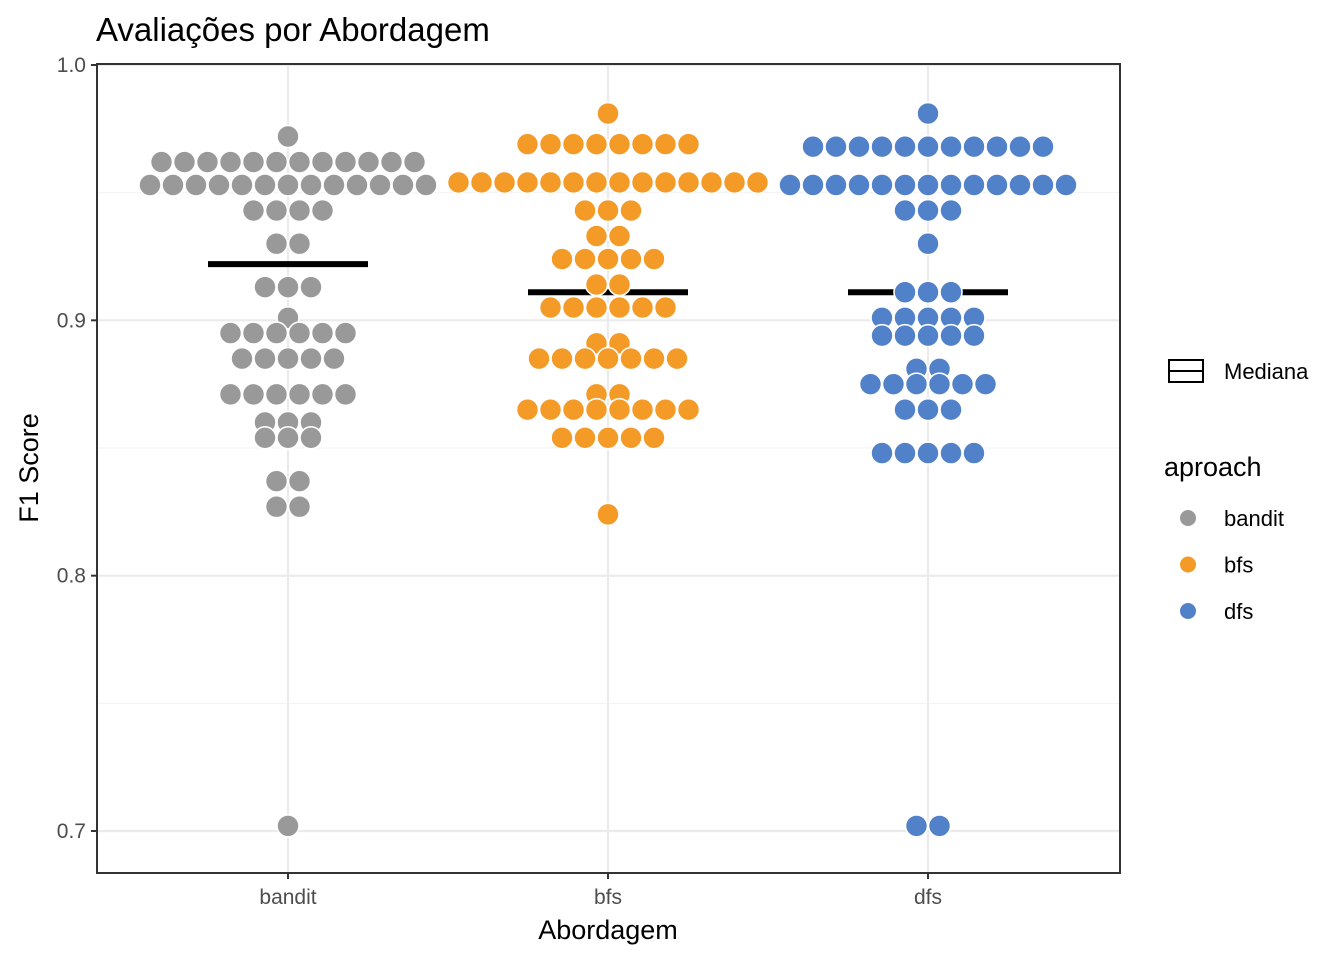 The width and height of the screenshot is (1344, 960). What do you see at coordinates (77, 448) in the screenshot?
I see `y-axis: 0.7 0.8 0.9 1.0` at bounding box center [77, 448].